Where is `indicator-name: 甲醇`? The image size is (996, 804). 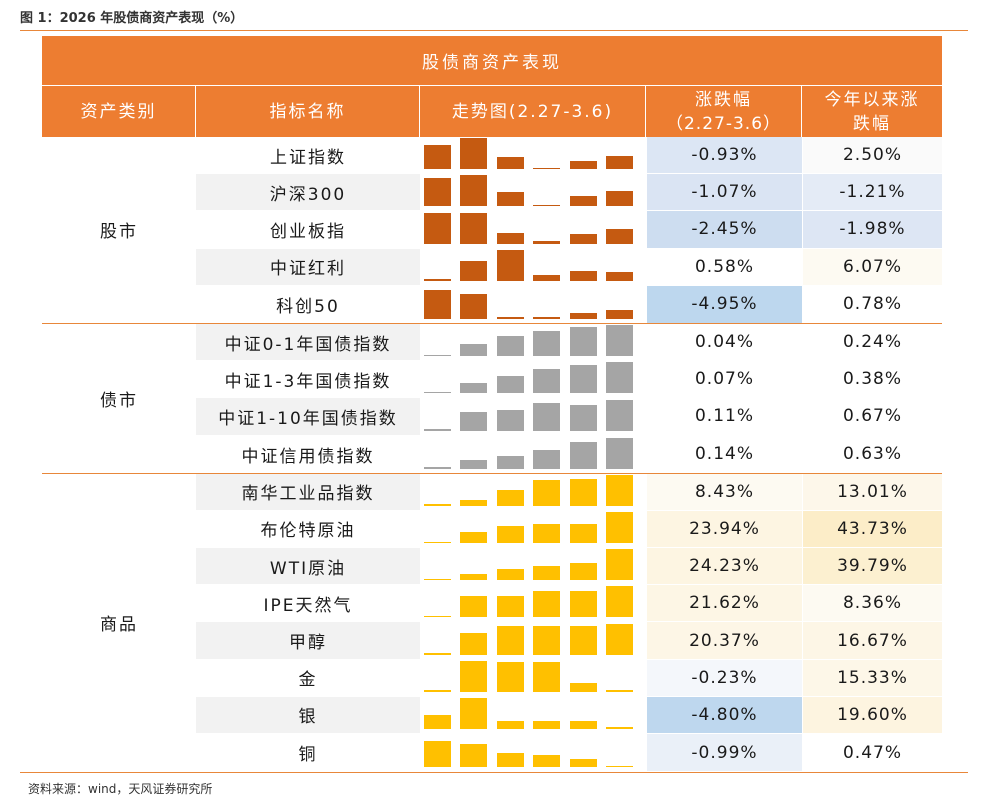
indicator-name: 甲醇 is located at coordinates (308, 640).